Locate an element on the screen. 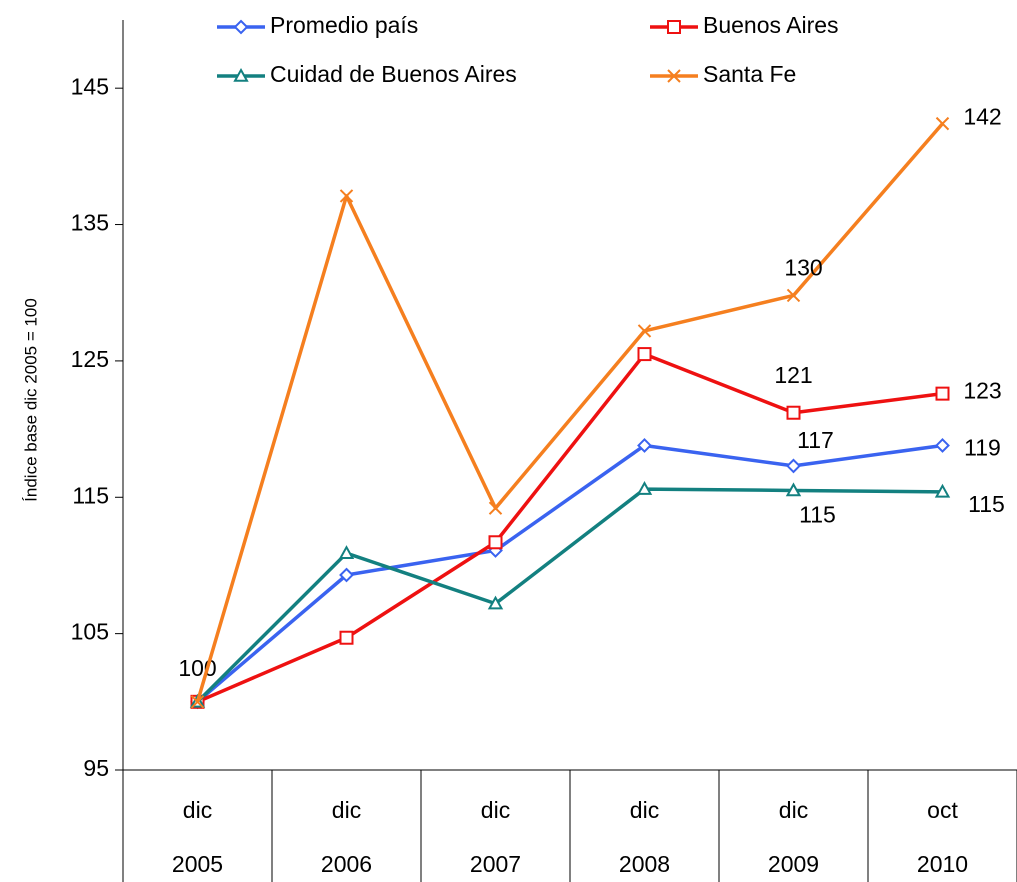 The image size is (1017, 882). x-tick-label: 2010 is located at coordinates (942, 864).